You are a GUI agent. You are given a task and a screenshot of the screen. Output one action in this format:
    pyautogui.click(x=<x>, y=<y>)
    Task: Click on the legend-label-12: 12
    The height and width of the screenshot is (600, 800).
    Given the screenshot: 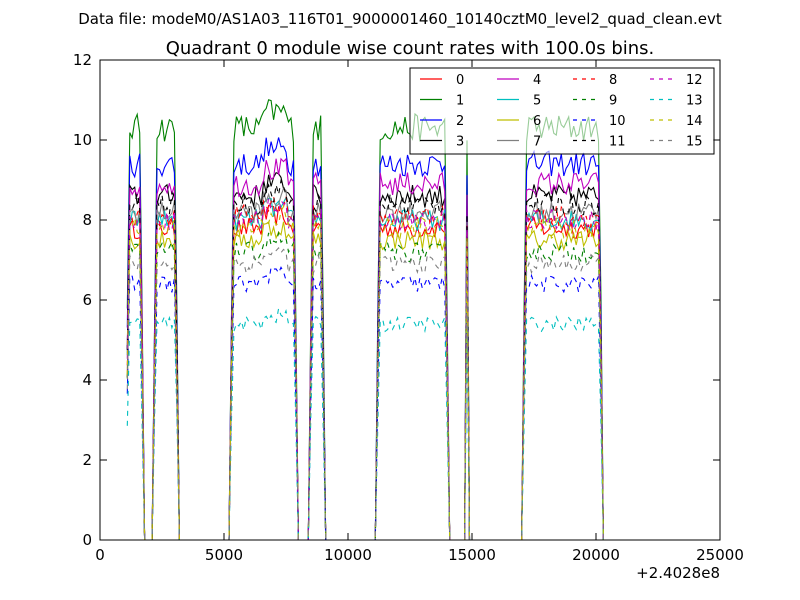 What is the action you would take?
    pyautogui.click(x=694, y=80)
    